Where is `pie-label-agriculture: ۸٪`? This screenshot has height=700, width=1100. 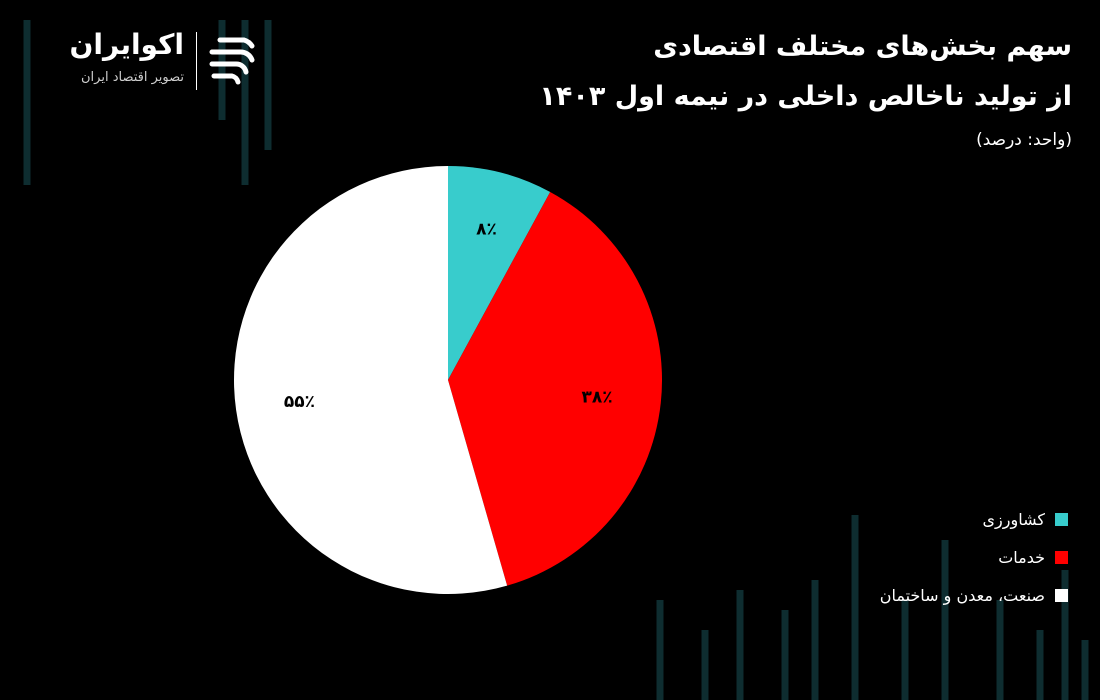 pie-label-agriculture: ۸٪ is located at coordinates (486, 230).